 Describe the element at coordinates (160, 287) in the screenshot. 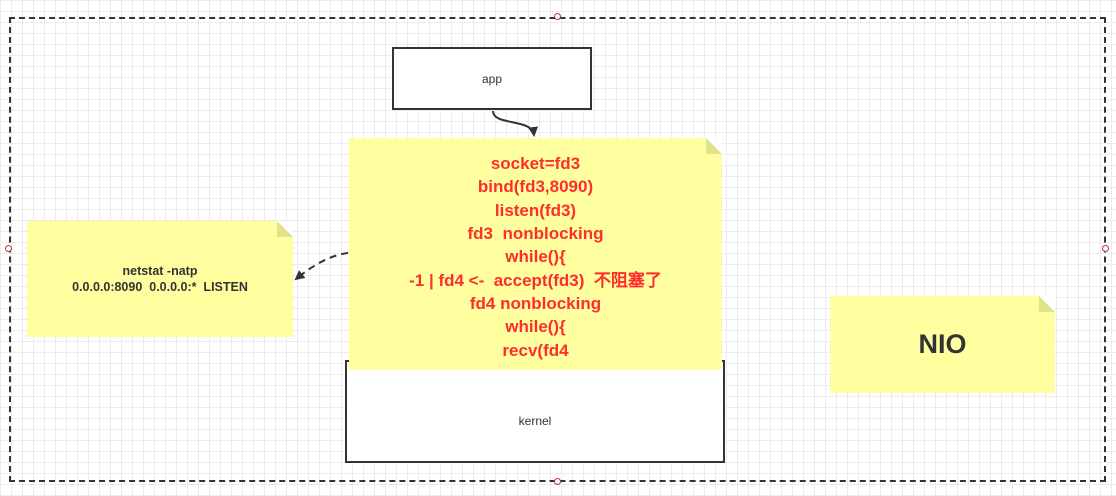

I see `netstat-output: 0.0.0.0:8090 0.0.0.0:* LISTEN` at that location.